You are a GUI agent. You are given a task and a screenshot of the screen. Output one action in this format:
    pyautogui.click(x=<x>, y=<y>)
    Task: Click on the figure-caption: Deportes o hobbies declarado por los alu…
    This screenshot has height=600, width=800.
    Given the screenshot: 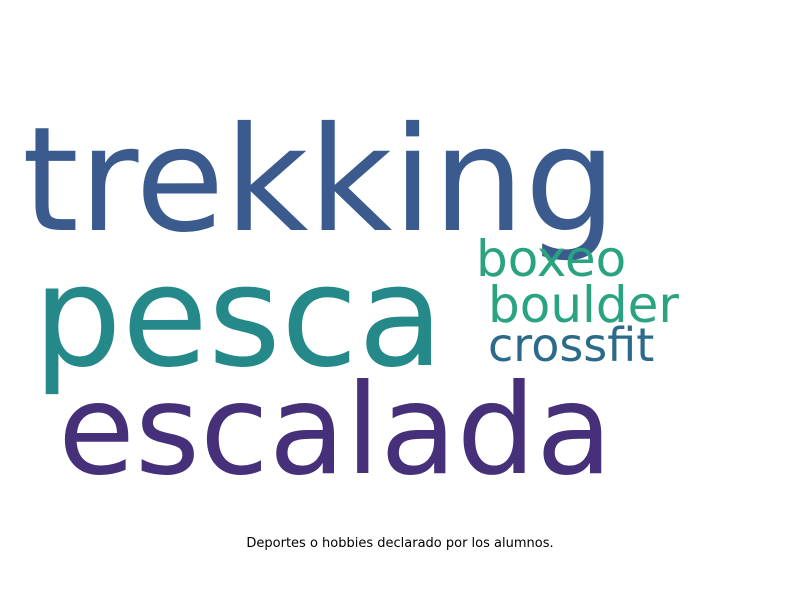 What is the action you would take?
    pyautogui.click(x=400, y=543)
    